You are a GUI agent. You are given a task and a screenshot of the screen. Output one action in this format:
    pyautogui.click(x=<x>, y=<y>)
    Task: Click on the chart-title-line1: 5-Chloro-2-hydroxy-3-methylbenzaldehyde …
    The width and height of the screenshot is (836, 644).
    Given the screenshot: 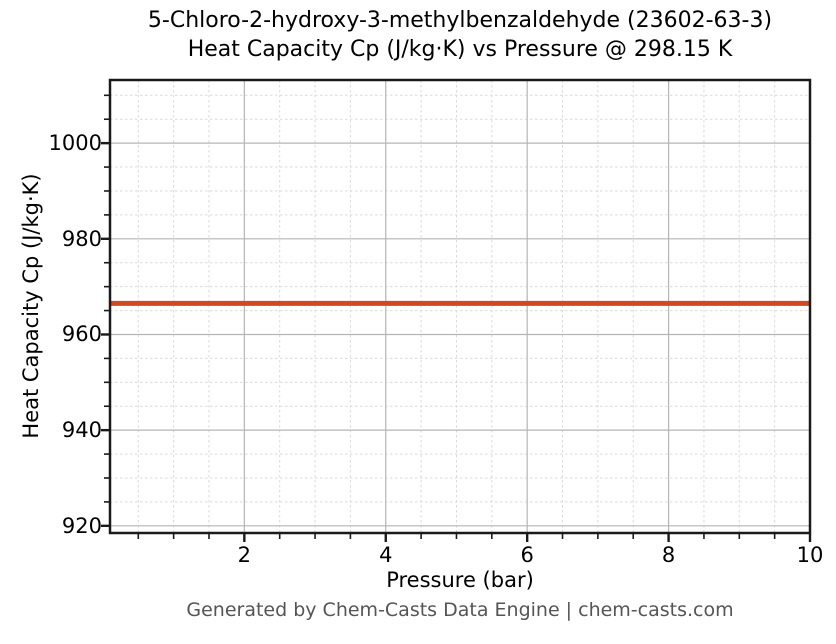 What is the action you would take?
    pyautogui.click(x=460, y=20)
    